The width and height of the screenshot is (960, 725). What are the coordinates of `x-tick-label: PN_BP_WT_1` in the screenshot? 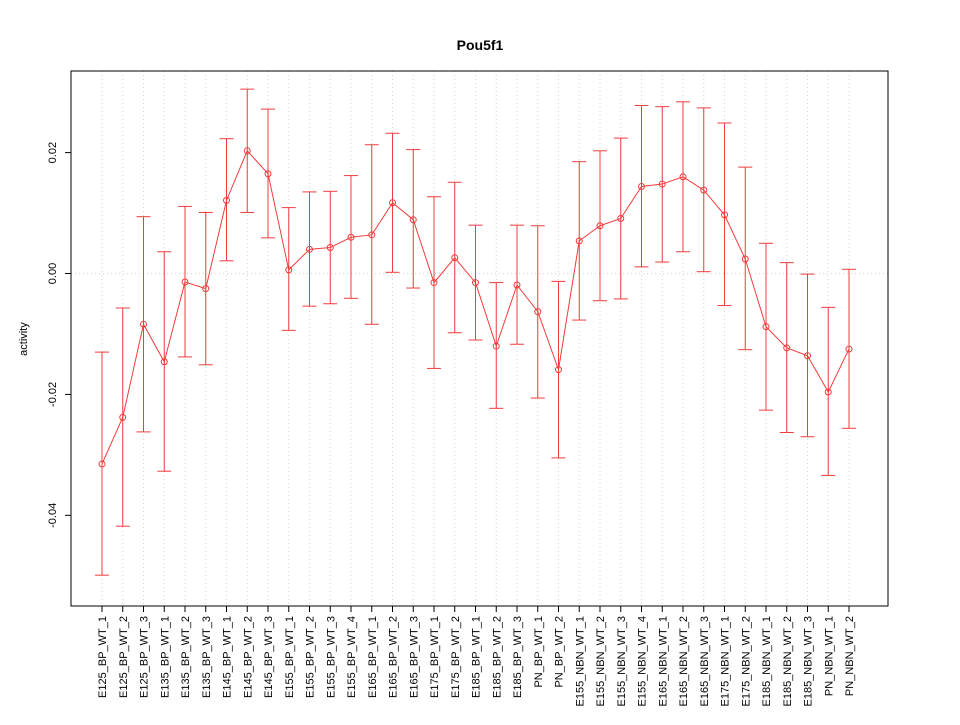 It's located at (539, 652).